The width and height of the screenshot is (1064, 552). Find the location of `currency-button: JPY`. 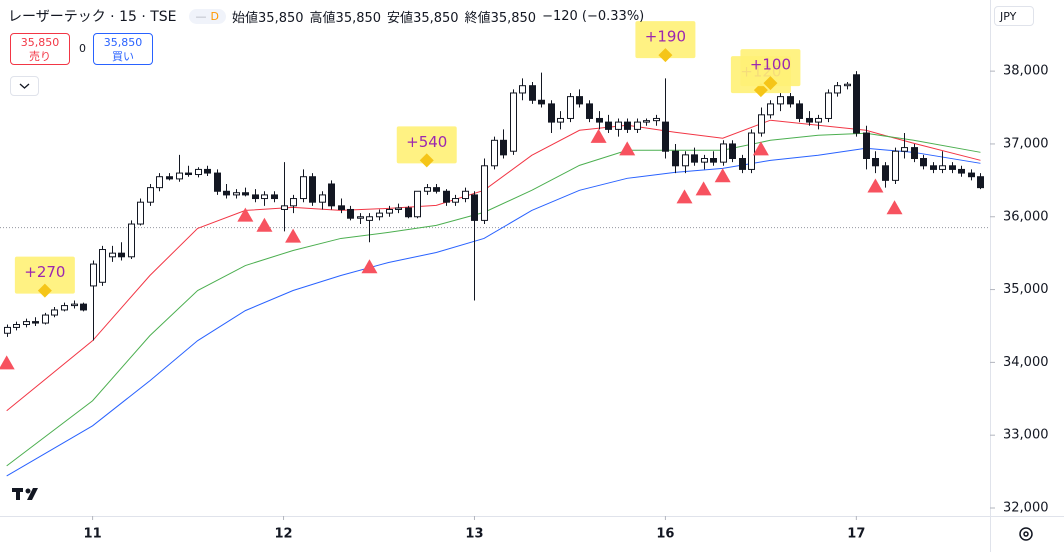

currency-button: JPY is located at coordinates (1014, 16).